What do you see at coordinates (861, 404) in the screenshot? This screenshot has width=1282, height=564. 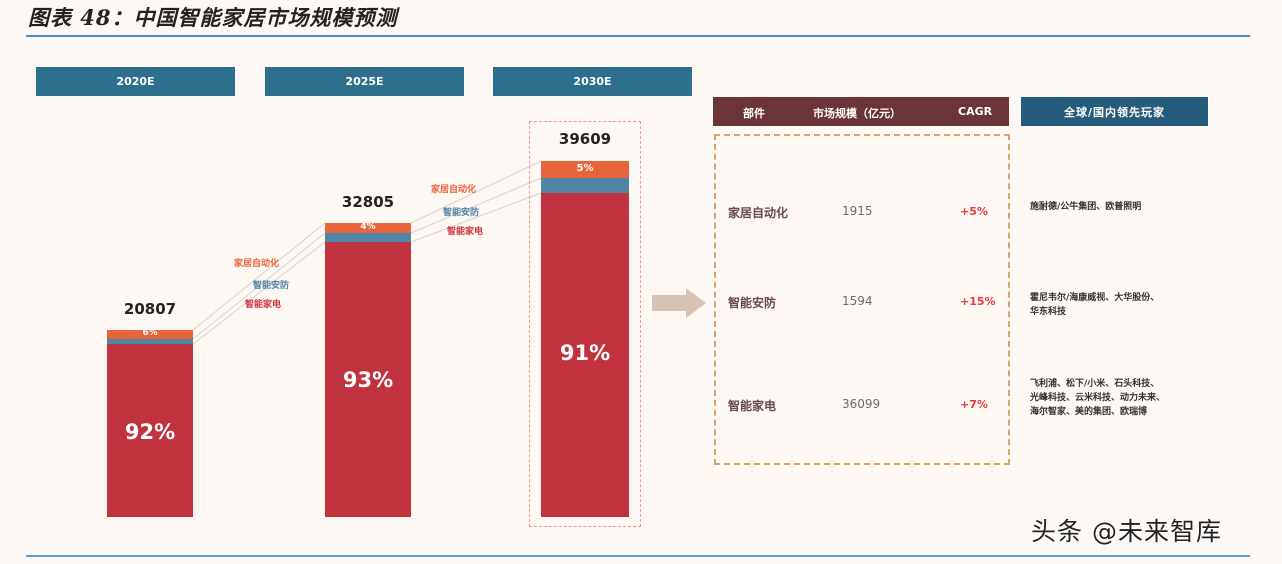 I see `row-market-size: 36099` at bounding box center [861, 404].